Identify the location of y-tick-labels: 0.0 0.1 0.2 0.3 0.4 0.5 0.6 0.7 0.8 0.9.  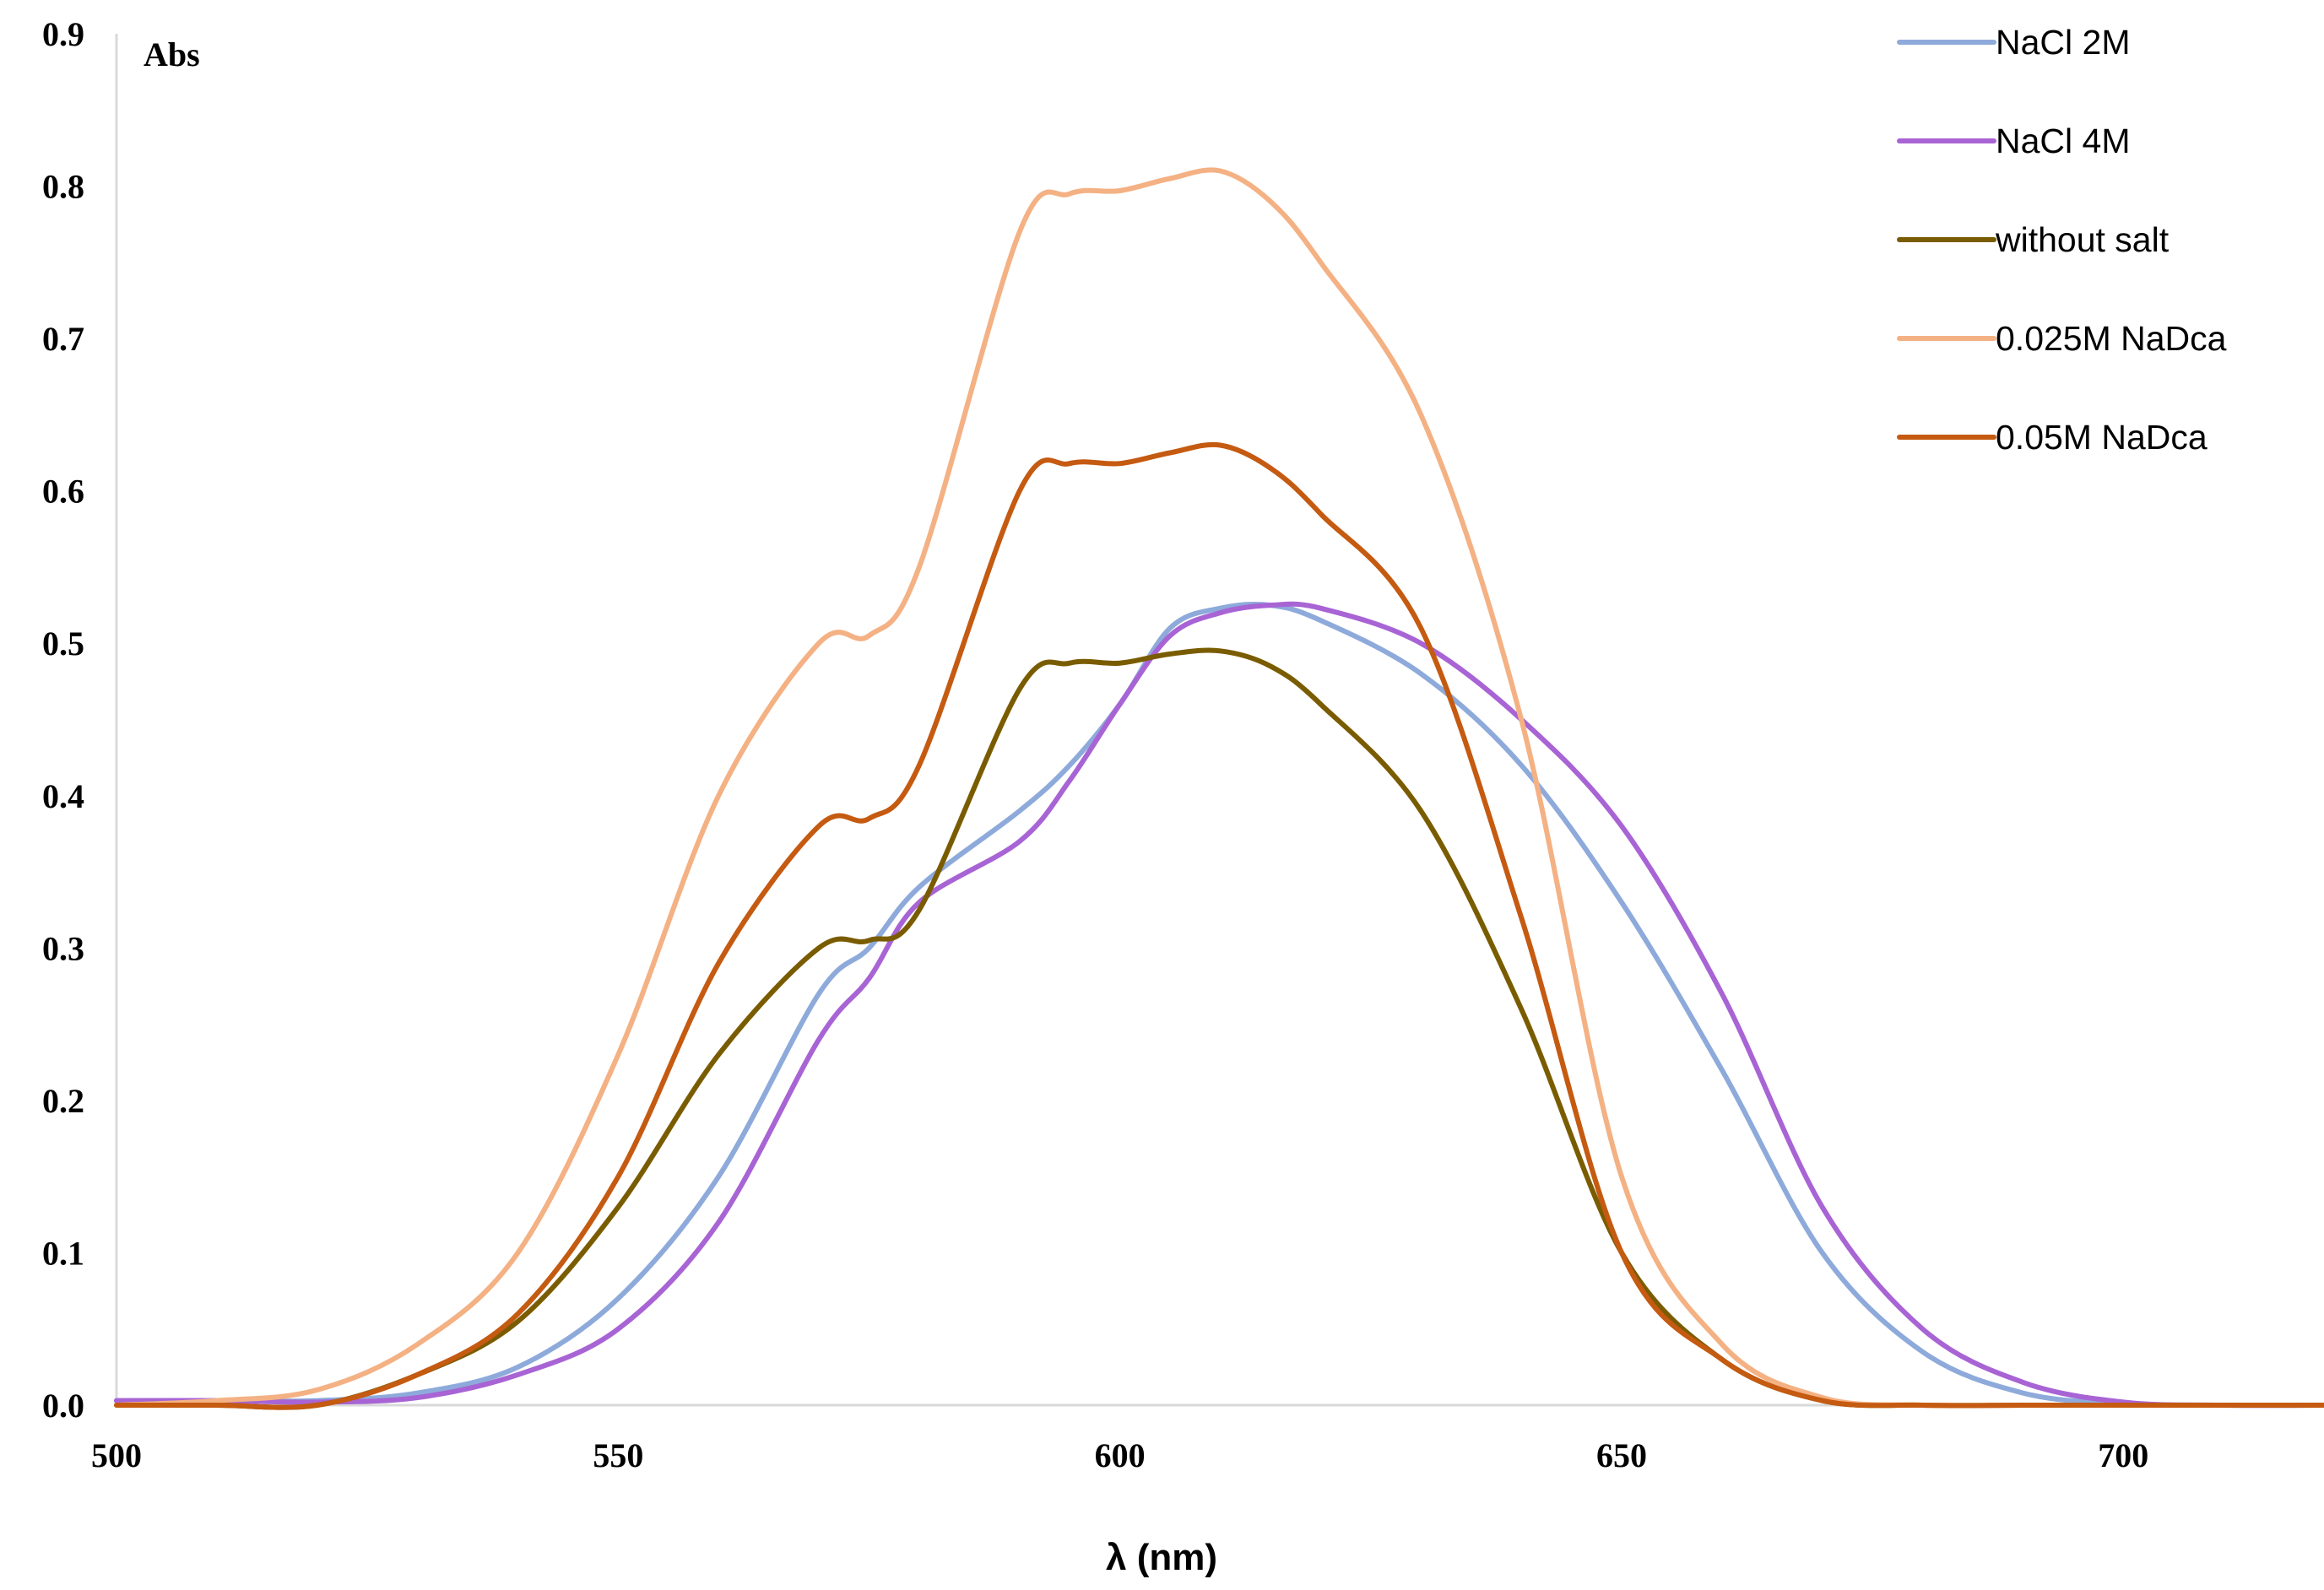
(63, 720).